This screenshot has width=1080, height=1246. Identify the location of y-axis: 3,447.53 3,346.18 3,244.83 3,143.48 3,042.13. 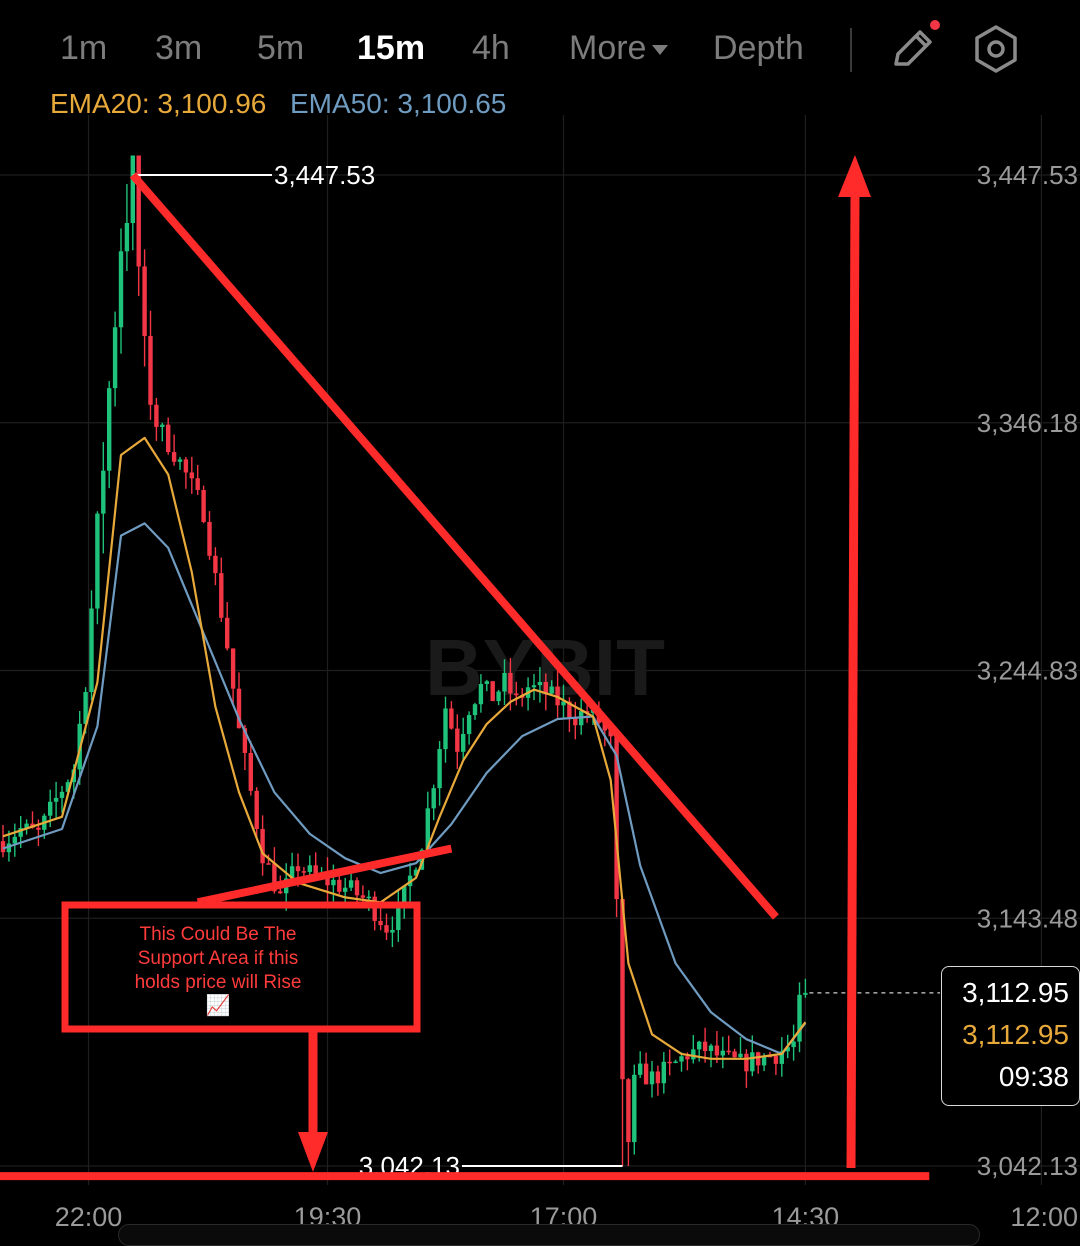
(1027, 670).